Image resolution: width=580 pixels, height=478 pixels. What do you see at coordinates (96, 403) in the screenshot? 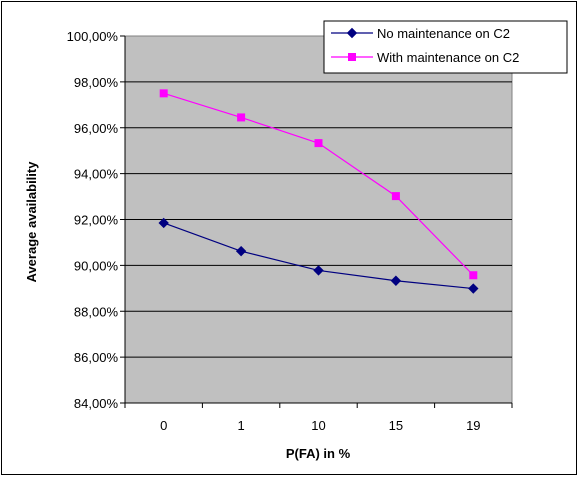
I see `y-tick-label: 84,00%` at bounding box center [96, 403].